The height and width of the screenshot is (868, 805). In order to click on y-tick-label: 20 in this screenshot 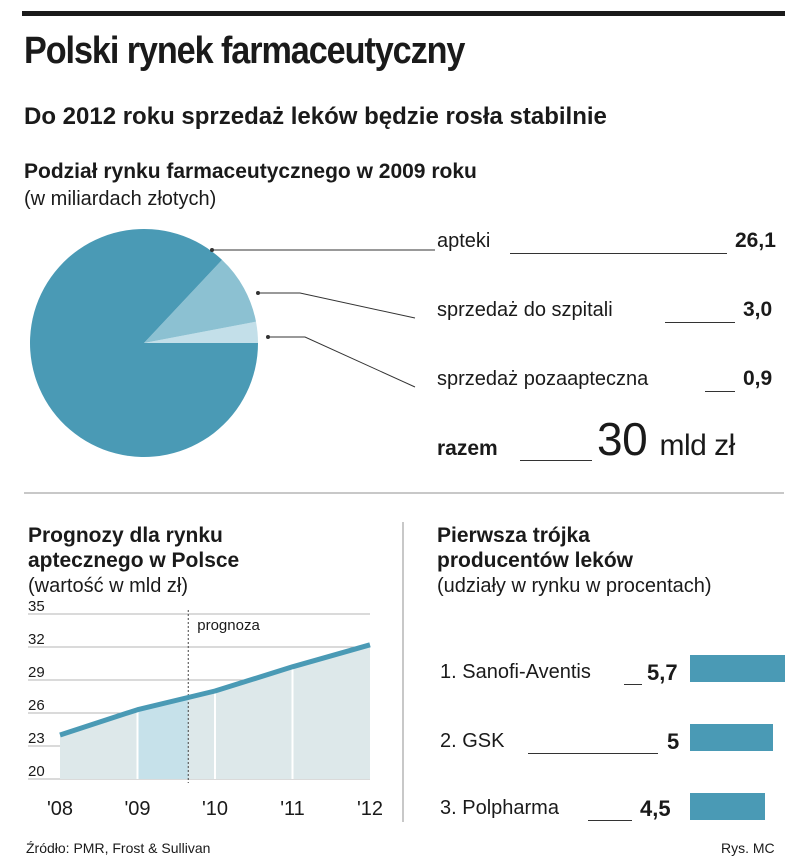, I will do `click(36, 771)`.